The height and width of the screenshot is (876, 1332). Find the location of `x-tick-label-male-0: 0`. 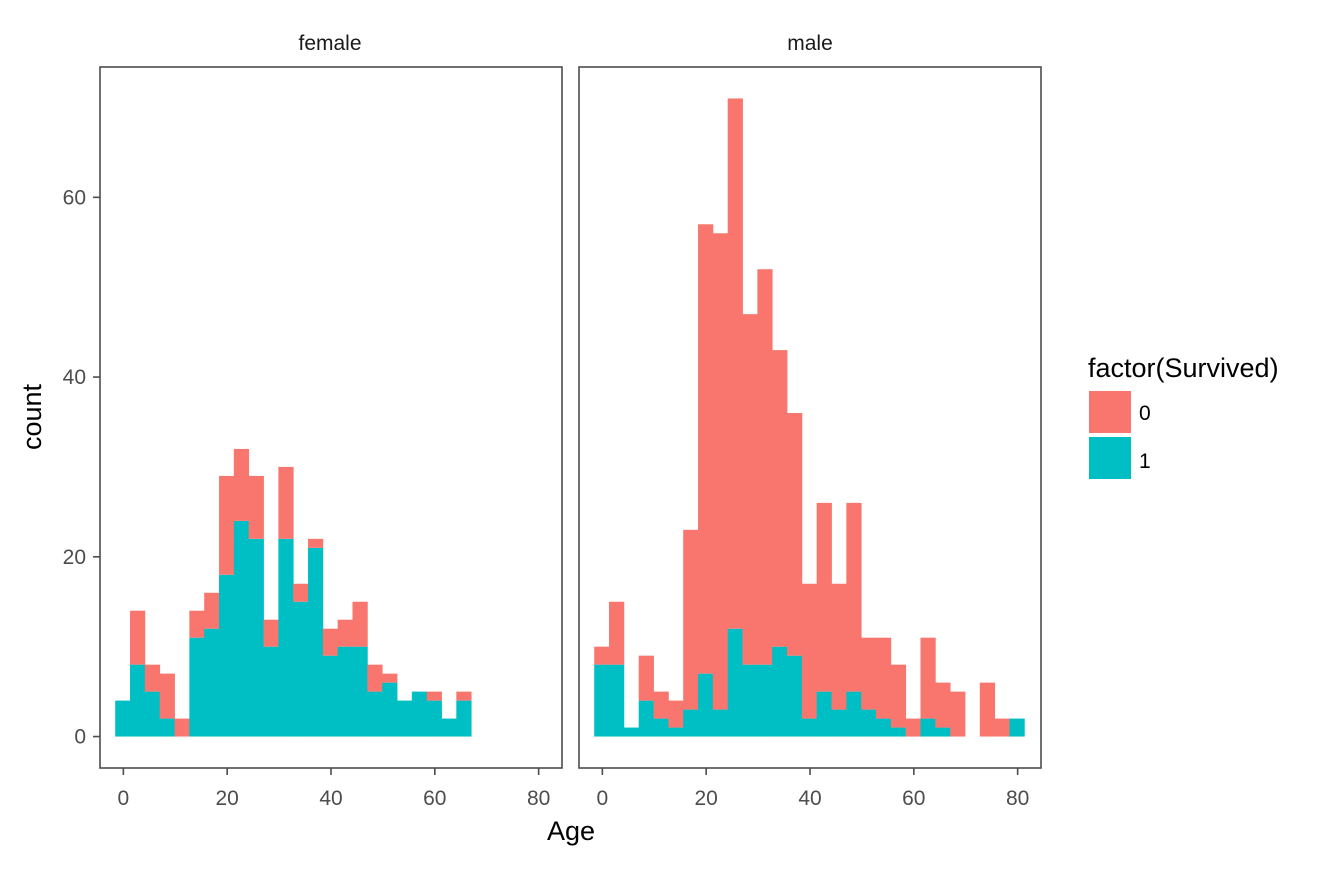

x-tick-label-male-0: 0 is located at coordinates (603, 798).